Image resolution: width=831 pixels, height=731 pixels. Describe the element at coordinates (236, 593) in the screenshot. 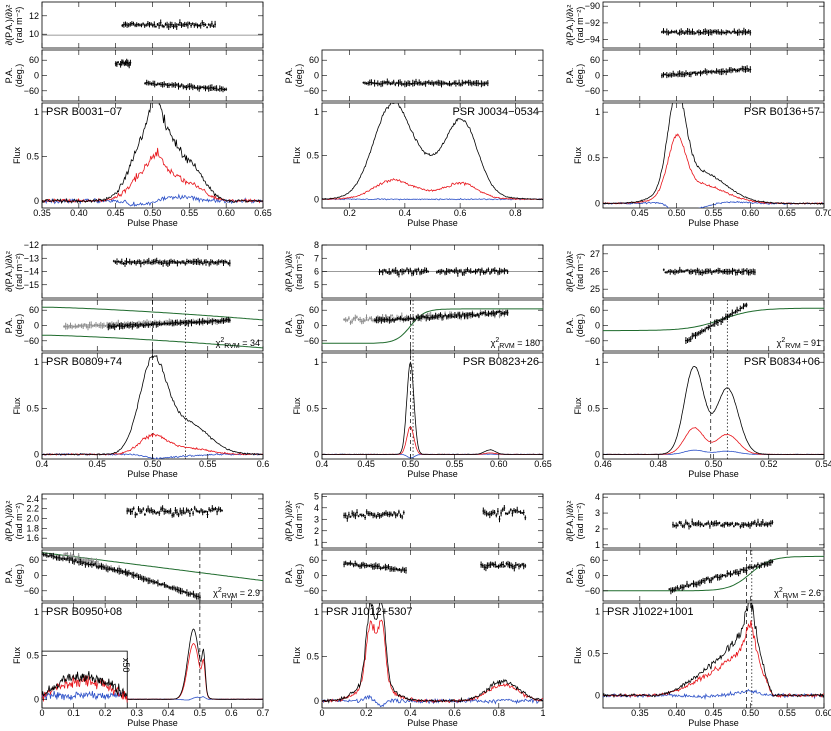

I see `chi2-rvm-label: χ2RVM = 2.9` at that location.